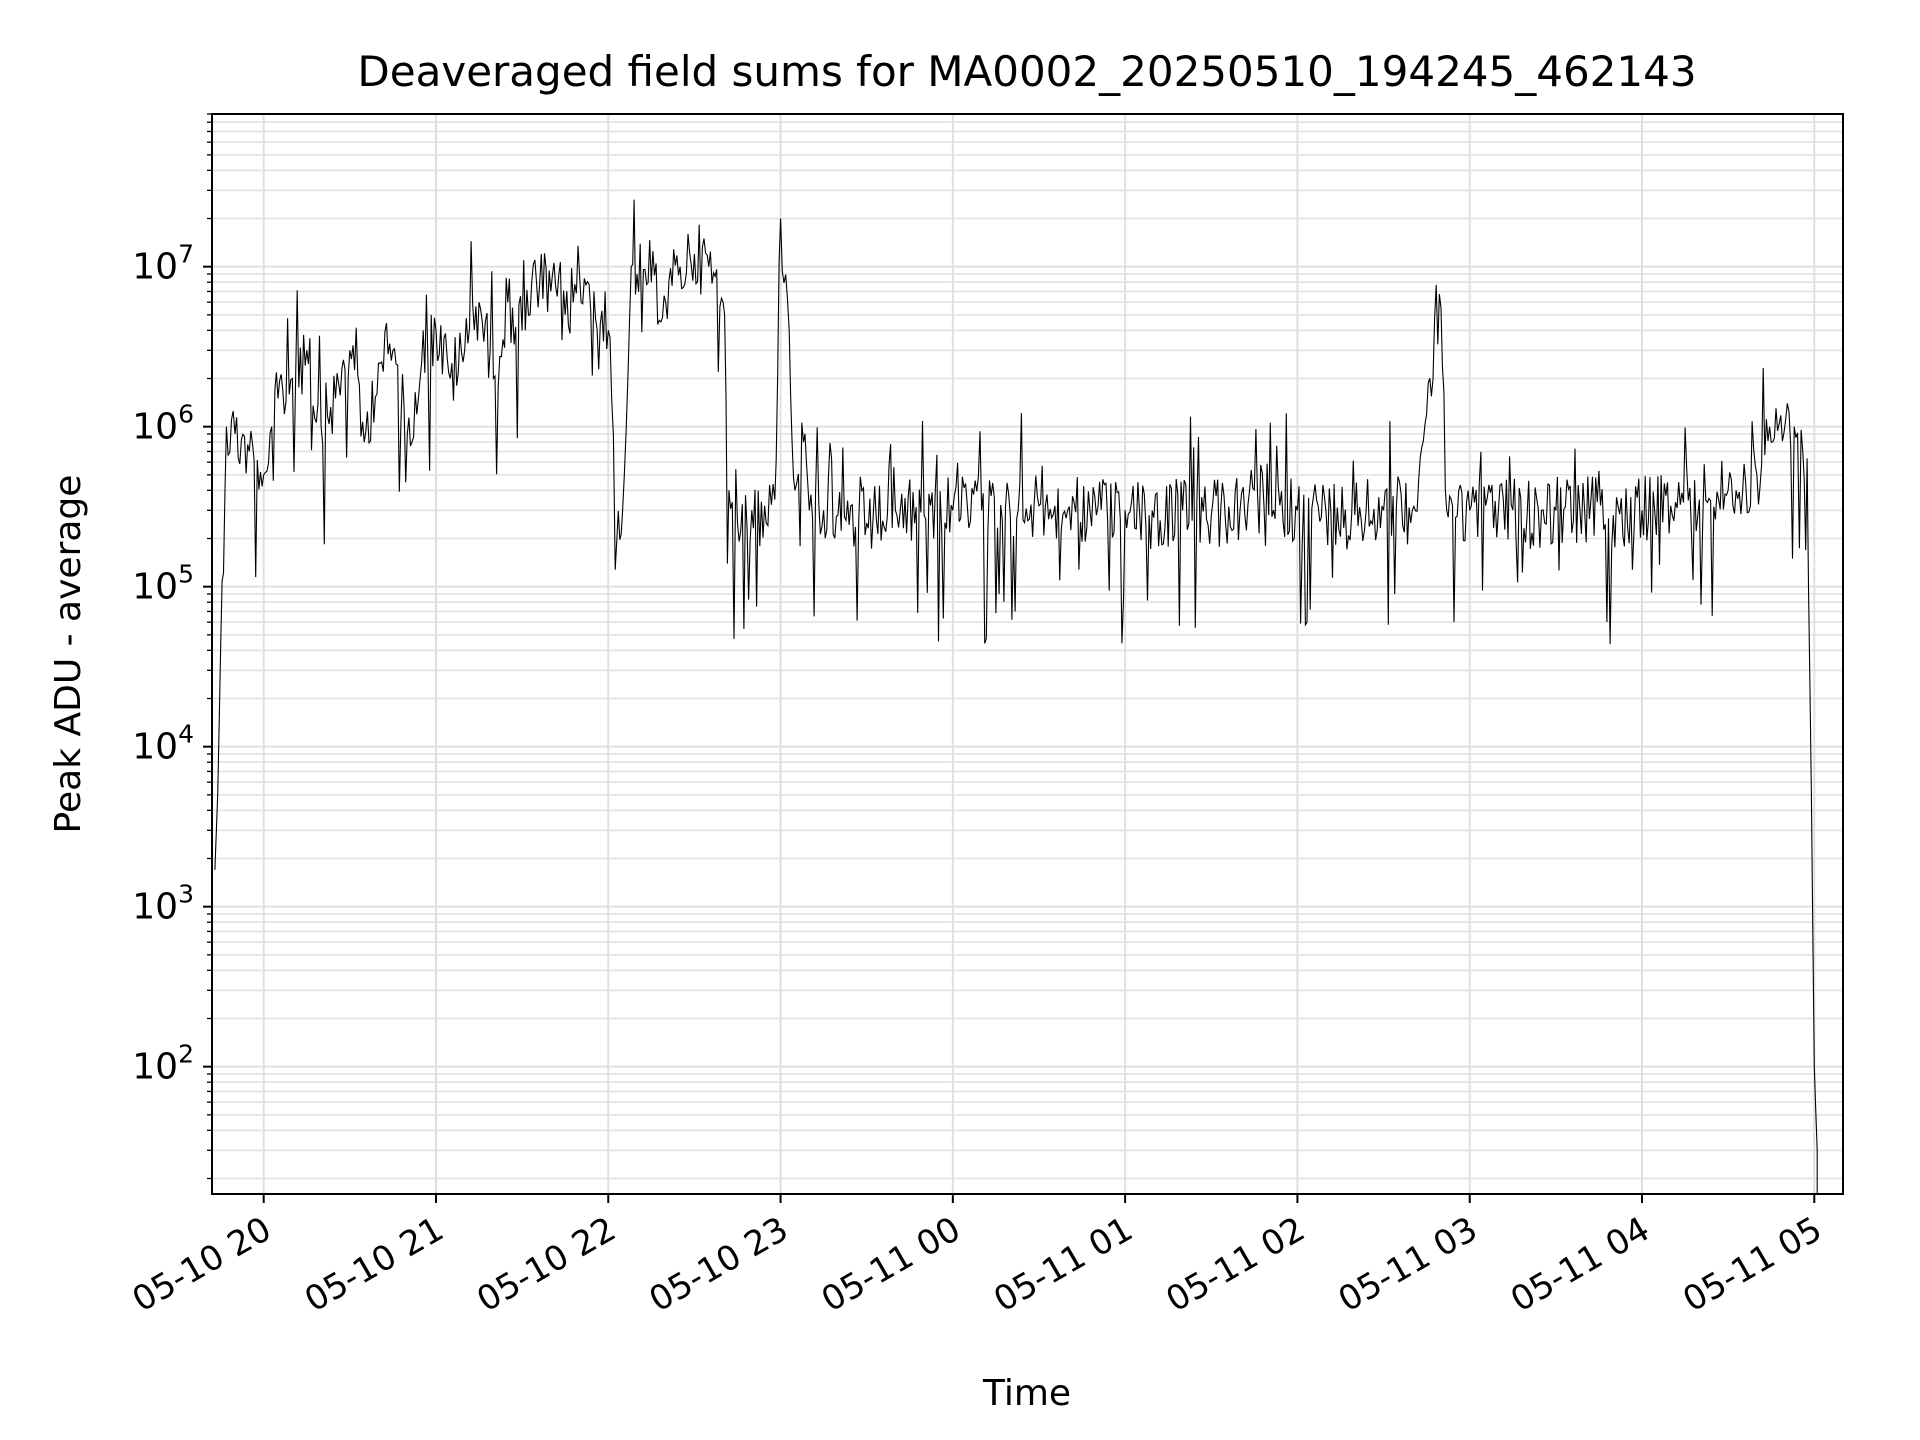  Describe the element at coordinates (163, 744) in the screenshot. I see `y-tick-label: 10⁴` at that location.